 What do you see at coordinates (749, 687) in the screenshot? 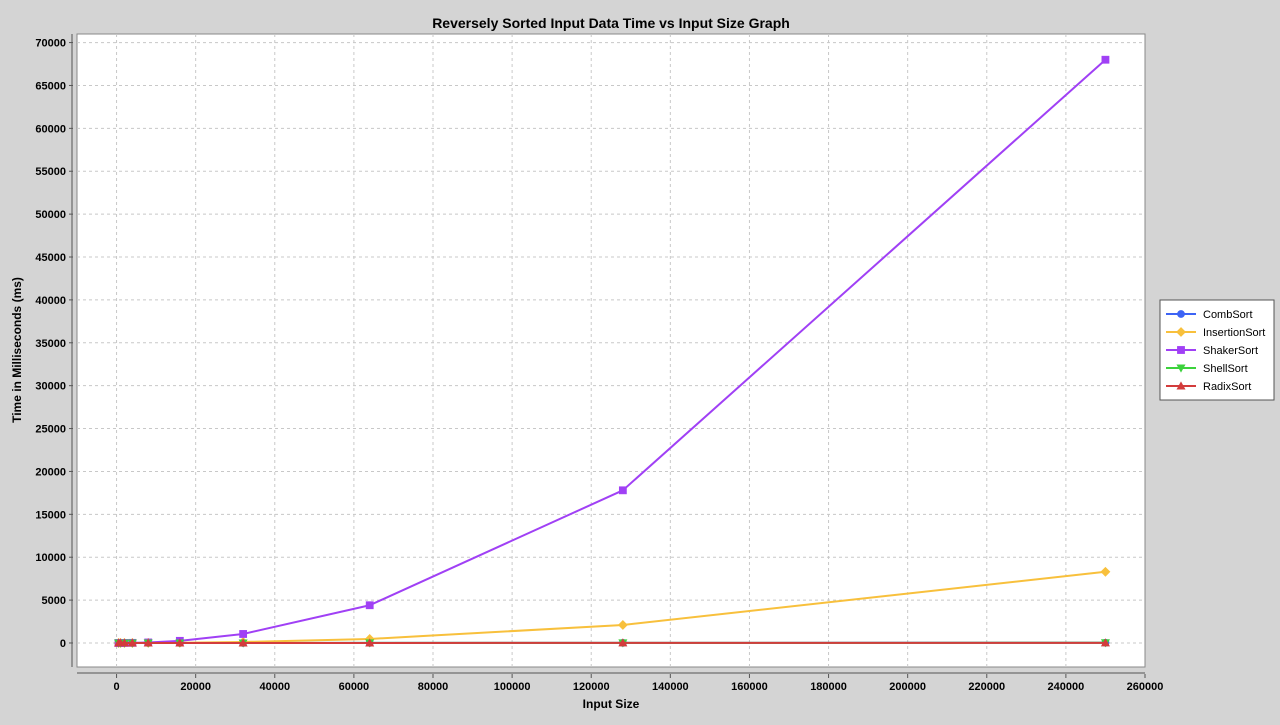
I see `x-tick-label: 160000` at bounding box center [749, 687].